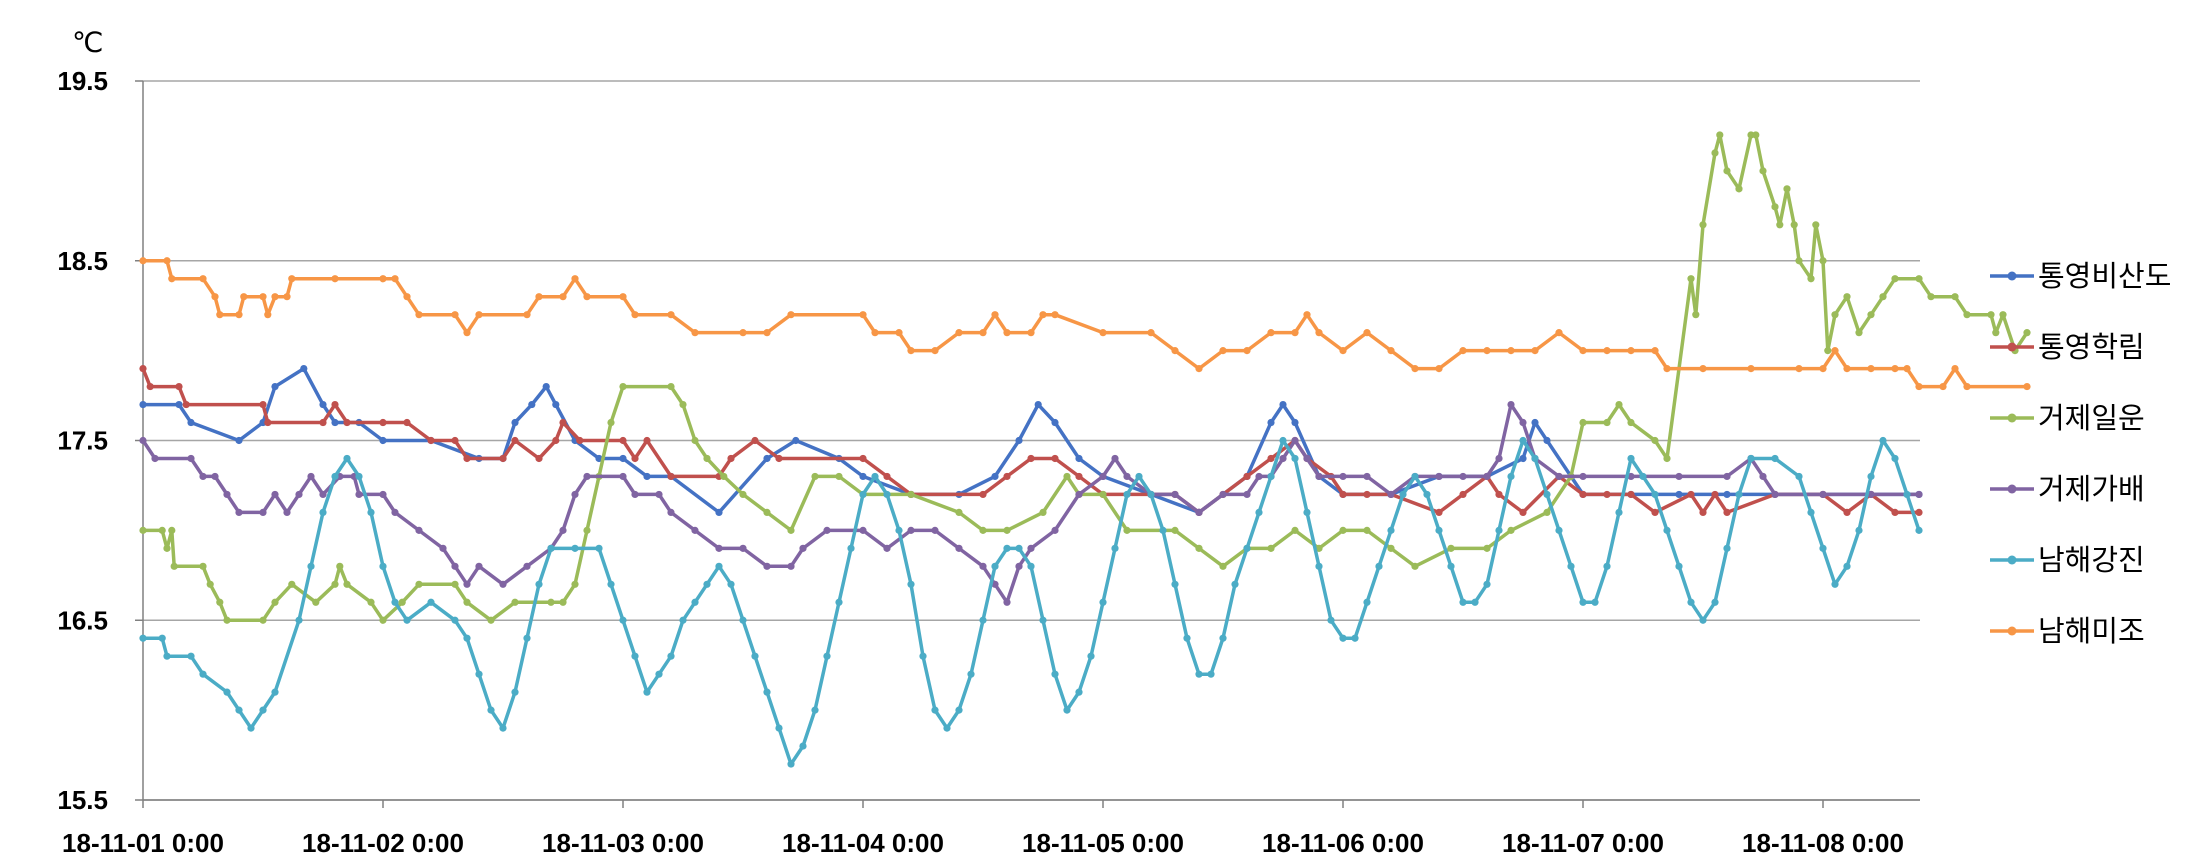 The height and width of the screenshot is (863, 2210). What do you see at coordinates (1823, 843) in the screenshot?
I see `x-tick-label: 18-11-08 0:00` at bounding box center [1823, 843].